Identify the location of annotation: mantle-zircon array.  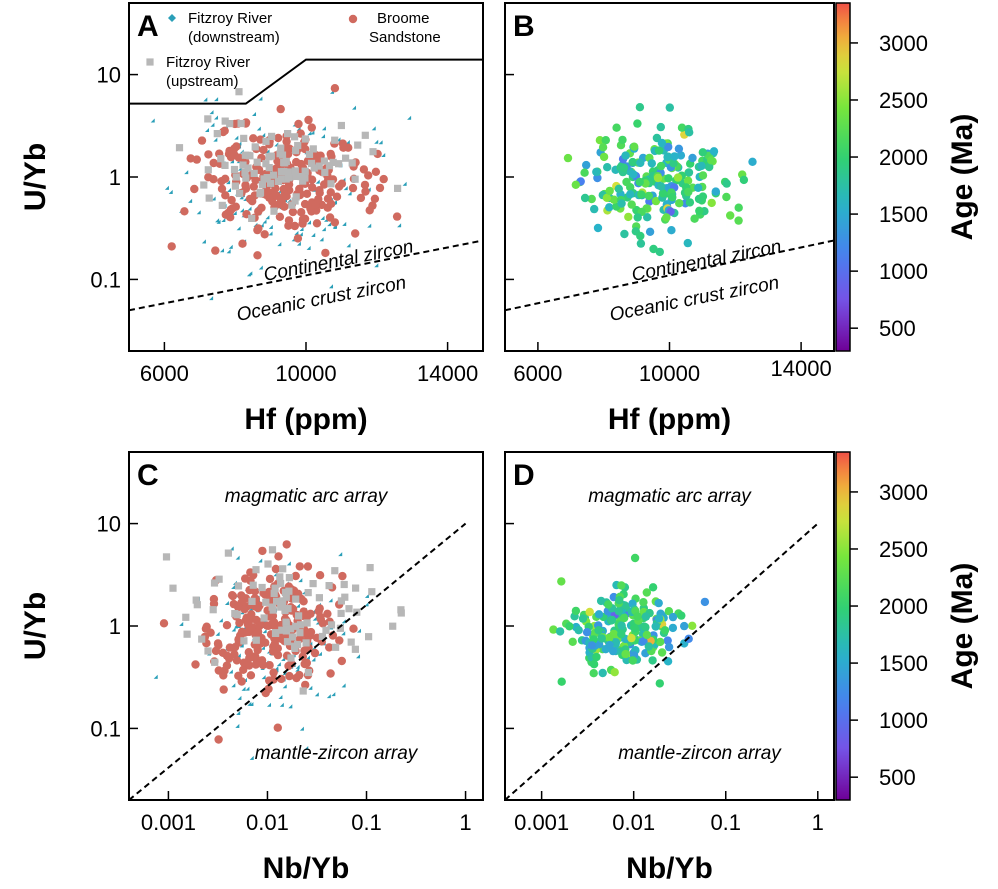
(700, 753).